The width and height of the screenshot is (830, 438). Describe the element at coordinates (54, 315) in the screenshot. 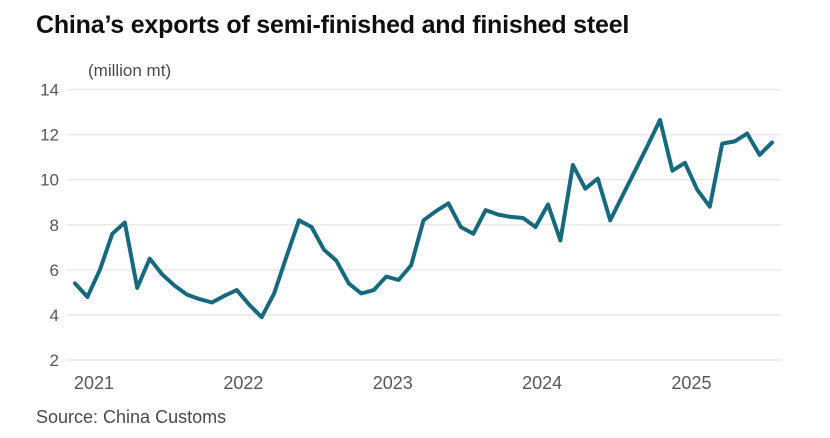

I see `y-axis-label-4: 4` at that location.